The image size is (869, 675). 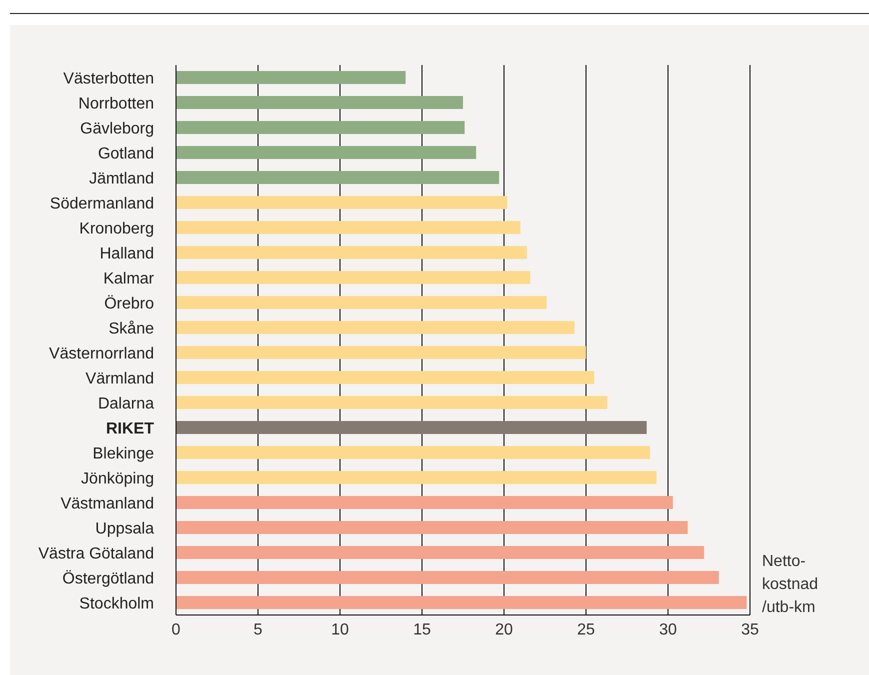 What do you see at coordinates (116, 604) in the screenshot?
I see `y-tick-label: Stockholm` at bounding box center [116, 604].